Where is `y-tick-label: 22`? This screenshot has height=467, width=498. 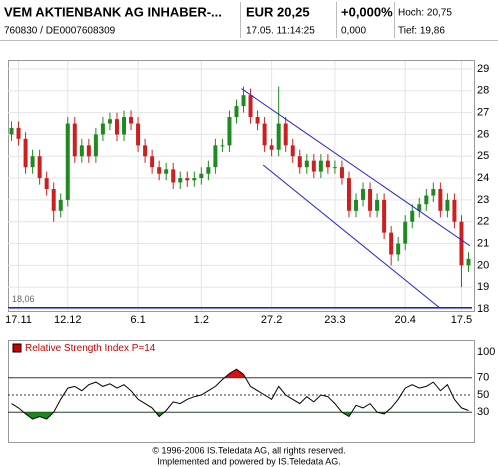 y-tick-label: 22 is located at coordinates (483, 222).